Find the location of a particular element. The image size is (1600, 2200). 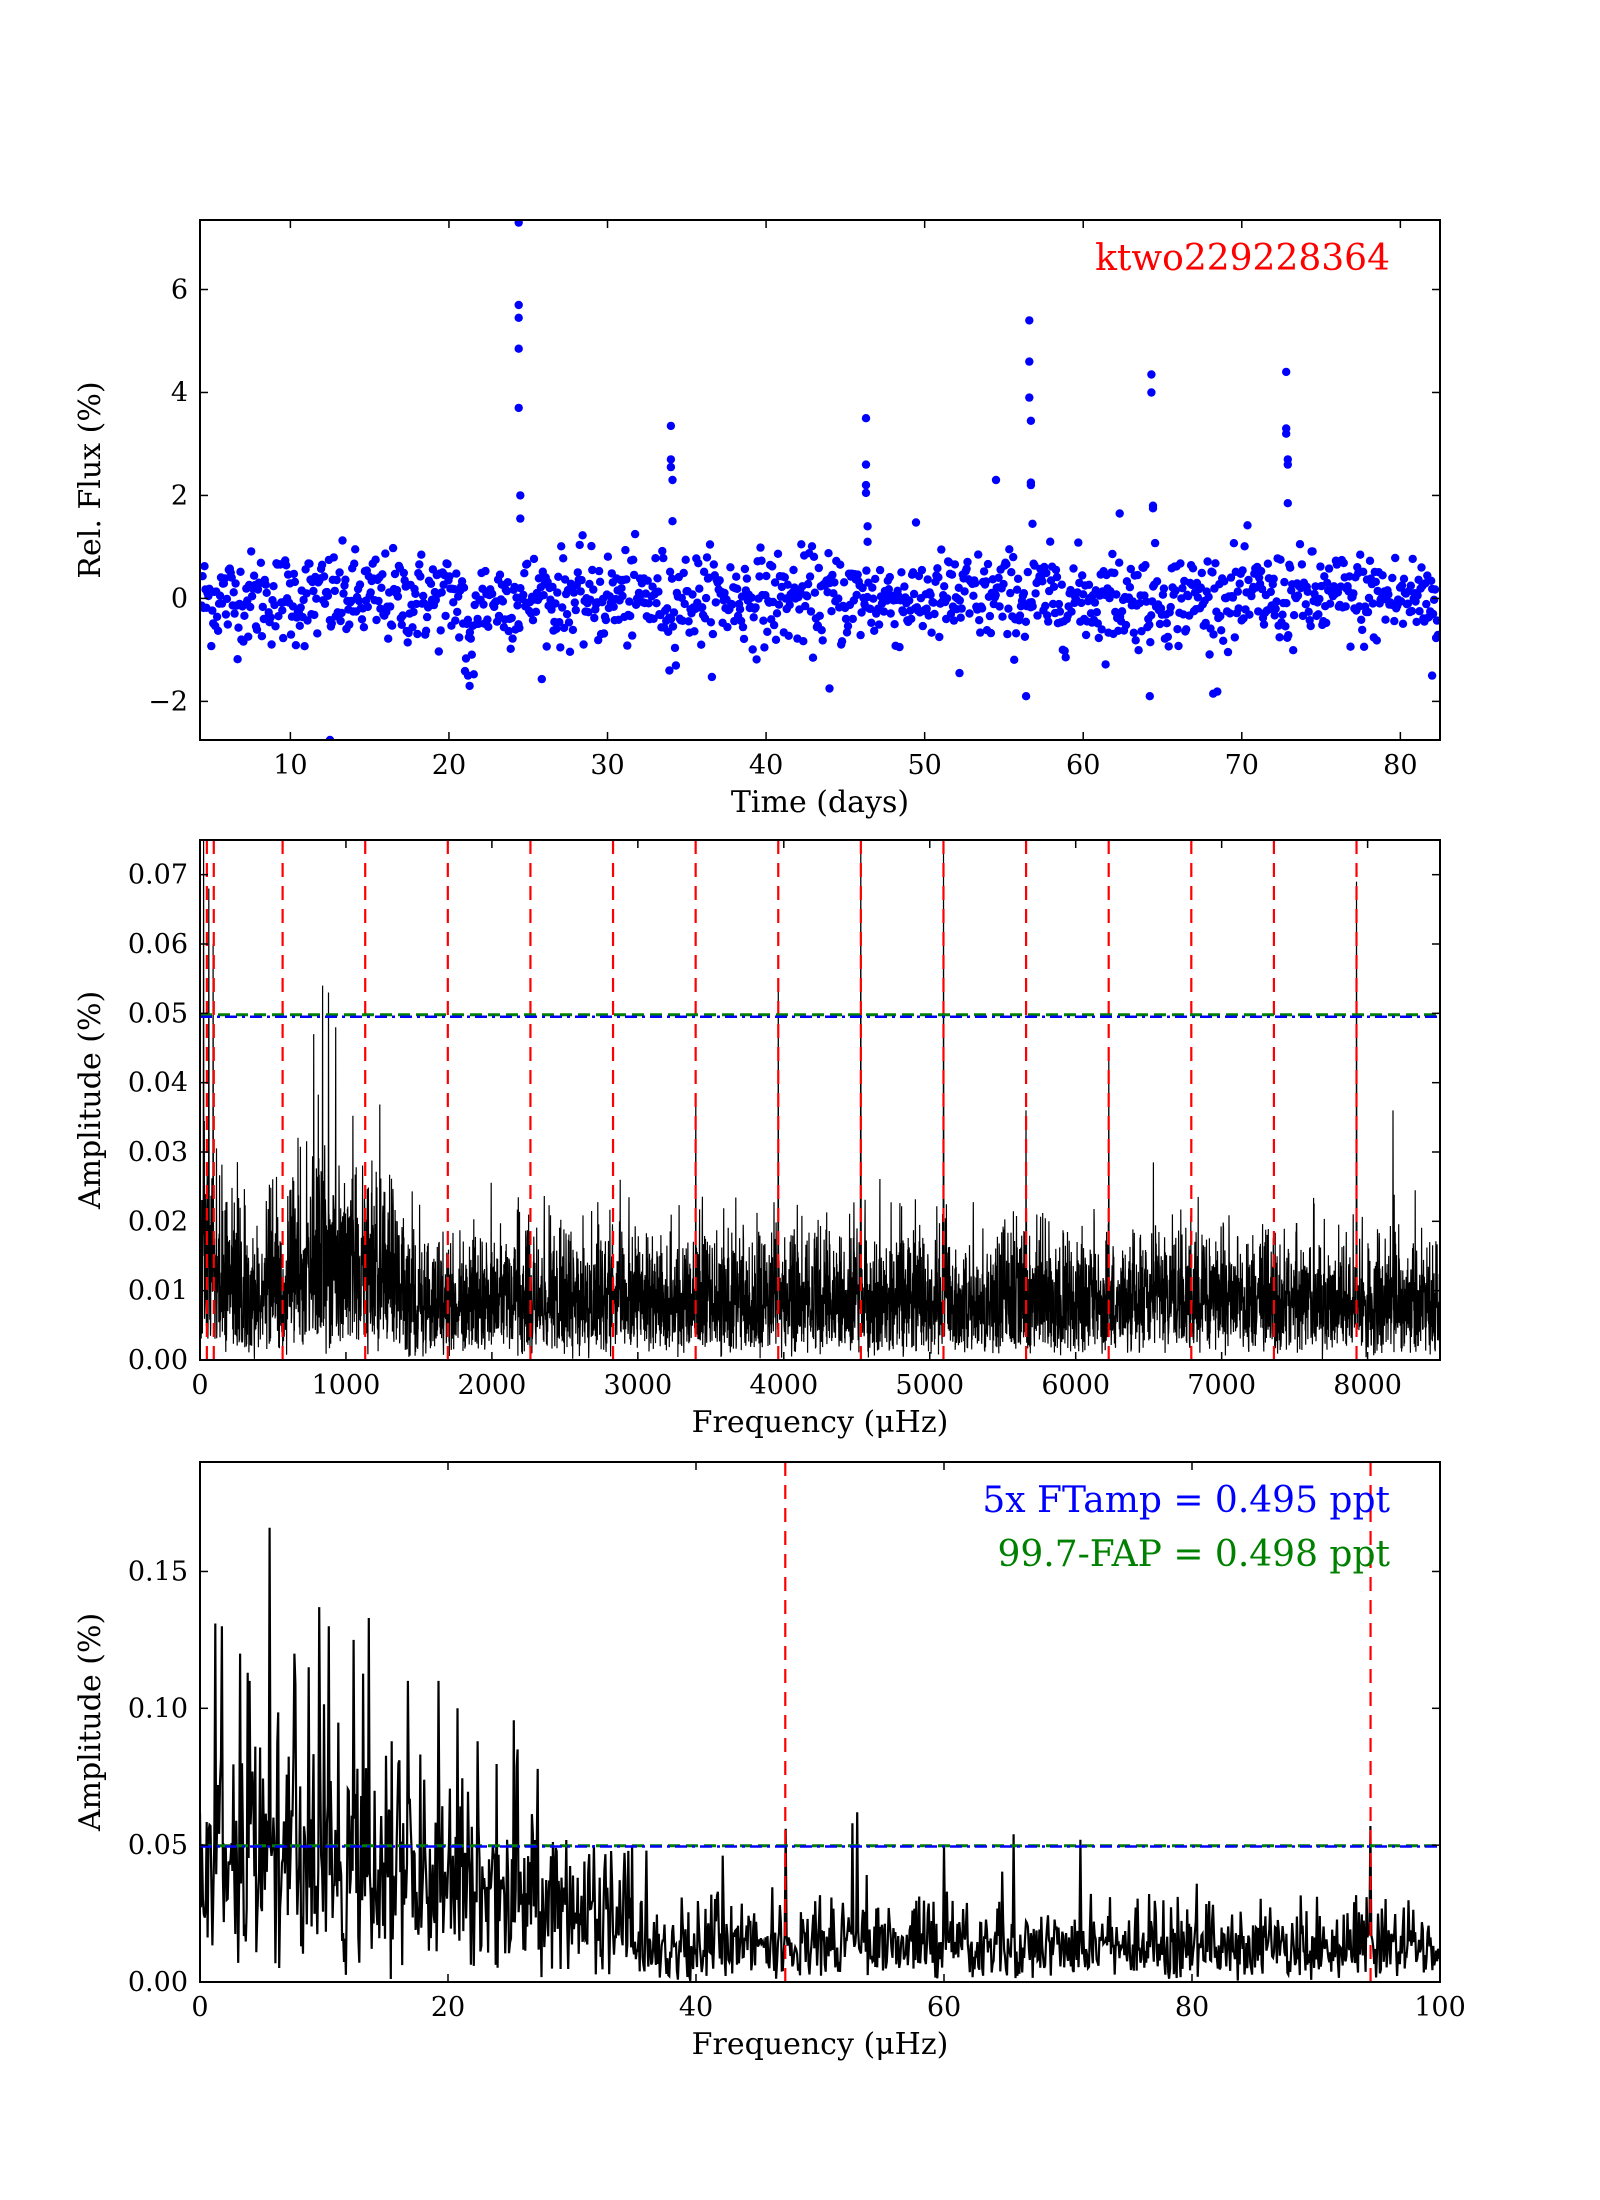

y-tick-label: 0.10 is located at coordinates (158, 1708).